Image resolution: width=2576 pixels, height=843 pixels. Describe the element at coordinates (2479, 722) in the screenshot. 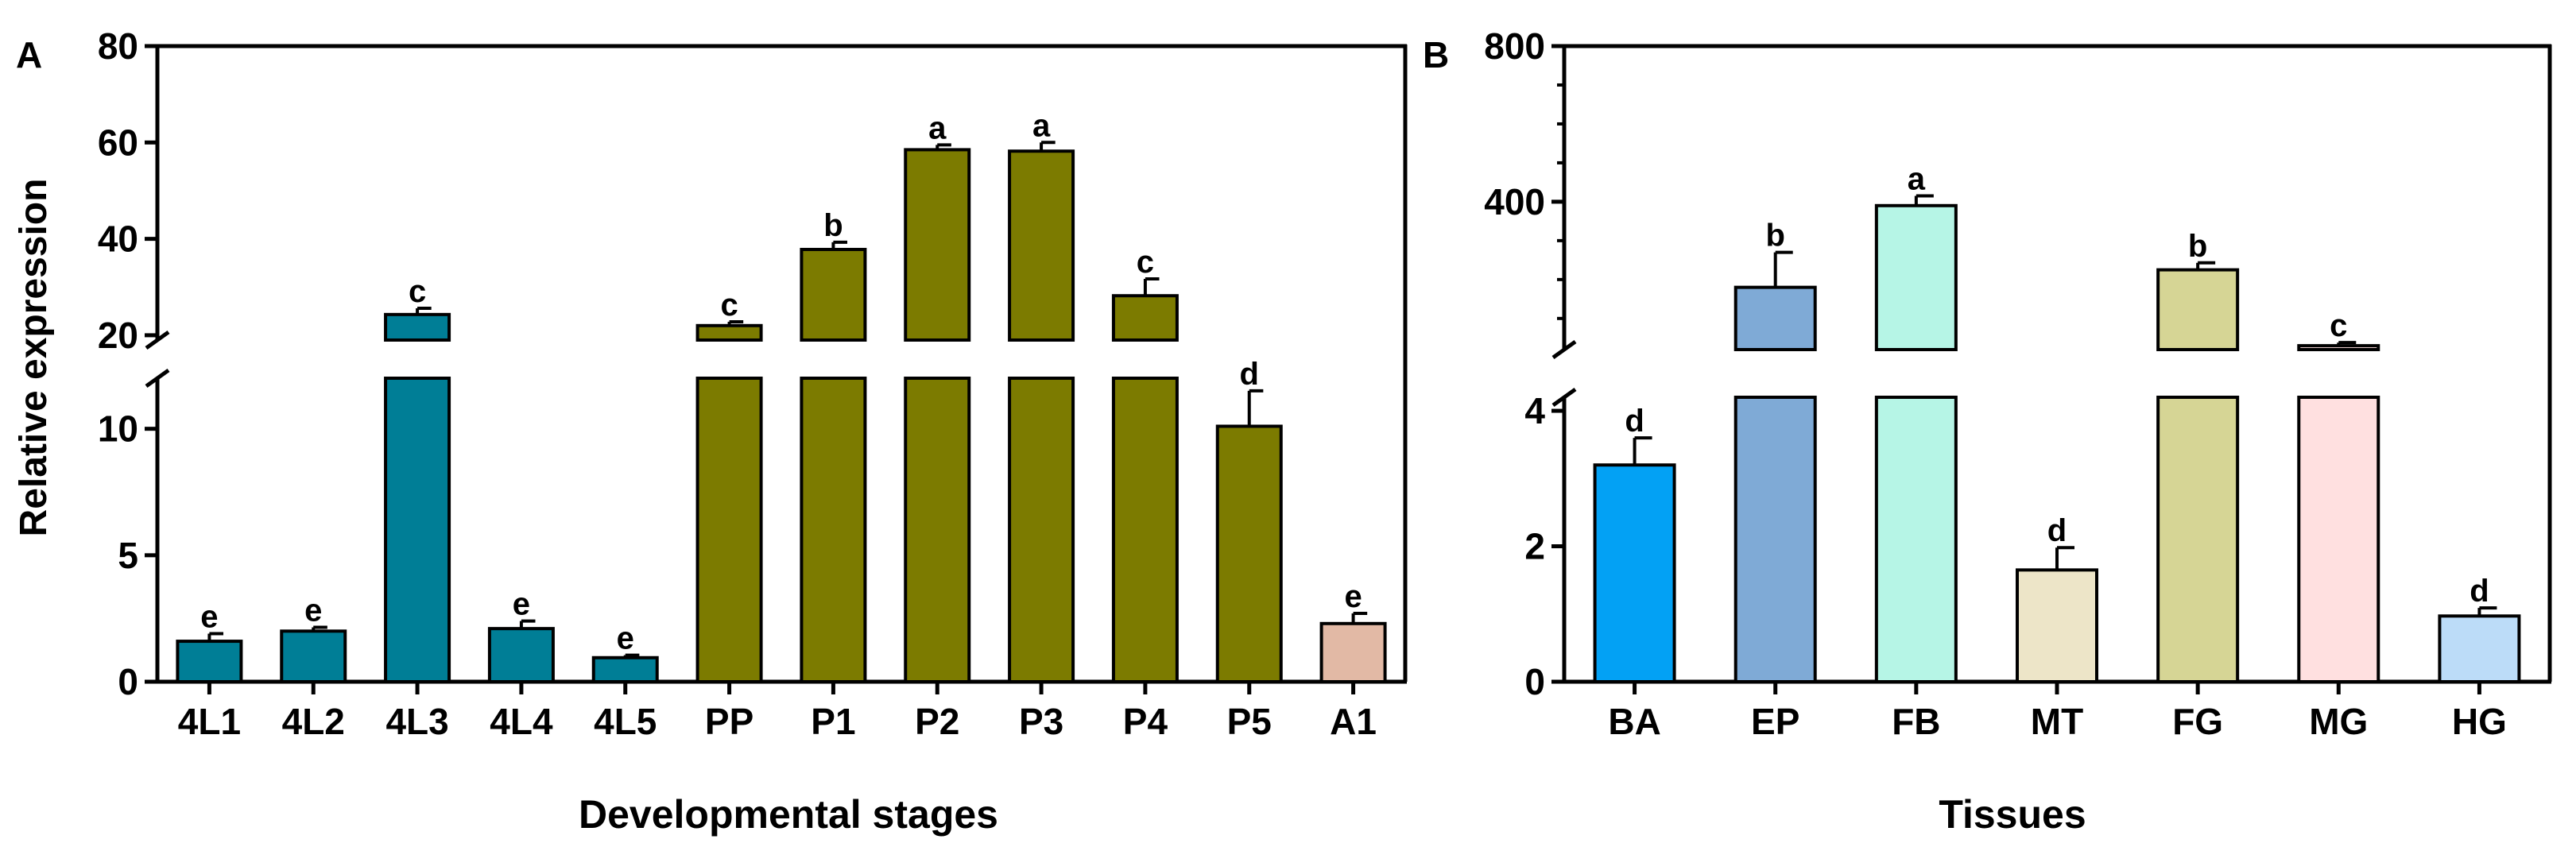

I see `panel-b-x-tick-label: HG` at that location.